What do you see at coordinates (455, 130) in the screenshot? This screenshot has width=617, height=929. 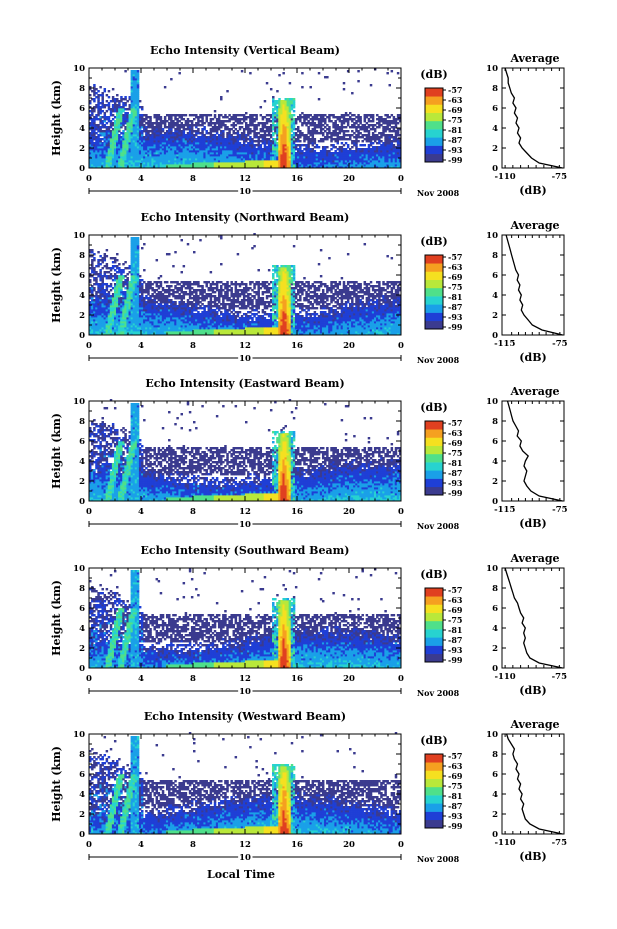 I see `colorbar-tick-label: -81` at bounding box center [455, 130].